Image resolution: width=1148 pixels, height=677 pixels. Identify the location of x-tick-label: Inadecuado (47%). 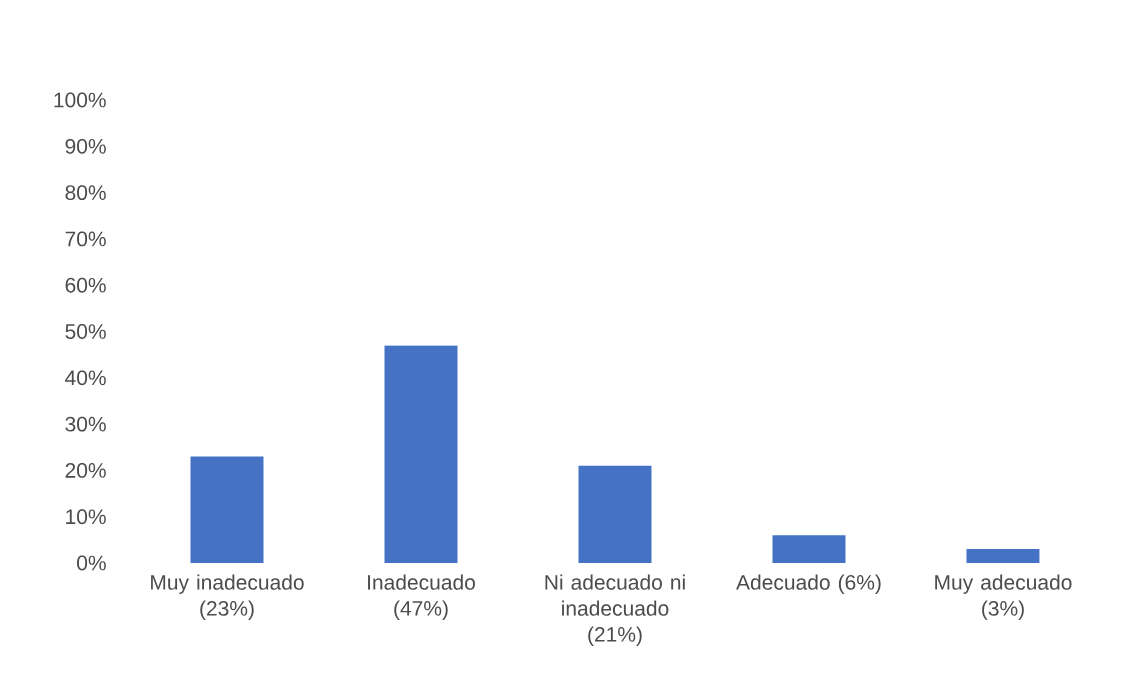
(421, 597).